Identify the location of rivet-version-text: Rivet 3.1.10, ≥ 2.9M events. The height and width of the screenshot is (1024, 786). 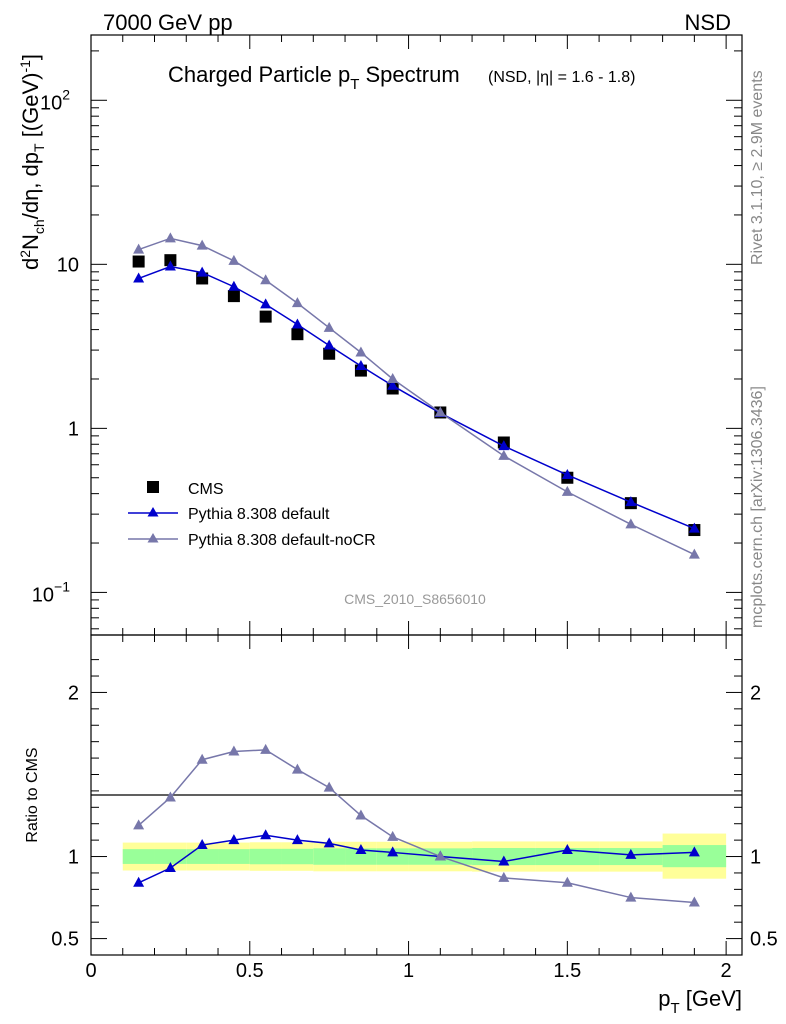
(757, 167).